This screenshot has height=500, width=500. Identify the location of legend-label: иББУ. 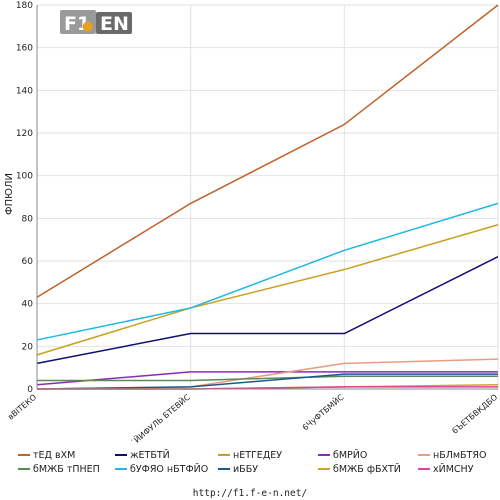
(245, 469).